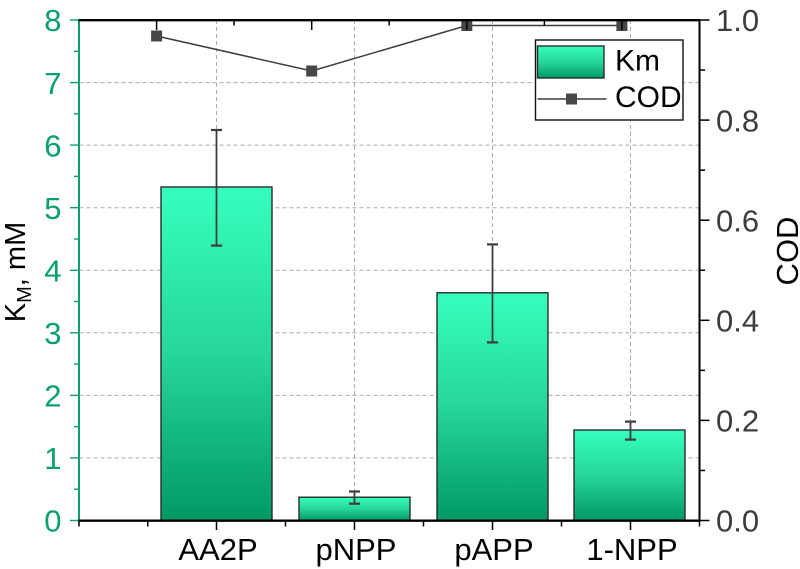 This screenshot has width=800, height=569. I want to click on svg-text: pAPP, so click(493, 549).